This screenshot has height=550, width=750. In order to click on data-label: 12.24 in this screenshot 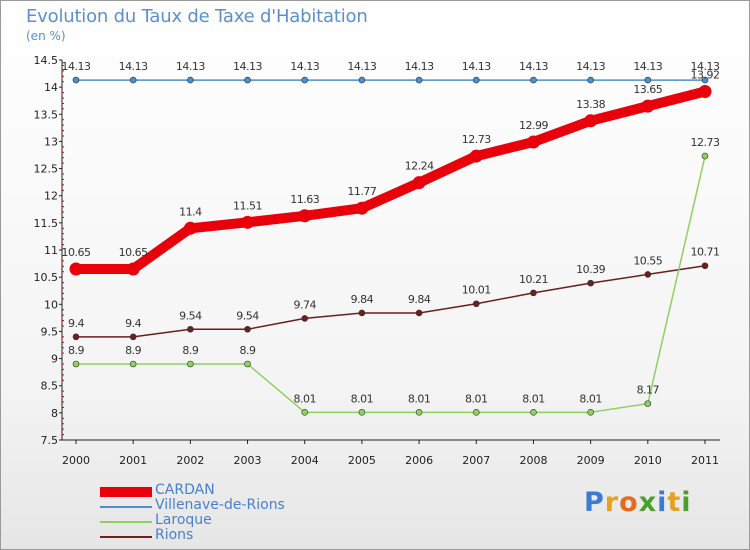, I will do `click(419, 166)`.